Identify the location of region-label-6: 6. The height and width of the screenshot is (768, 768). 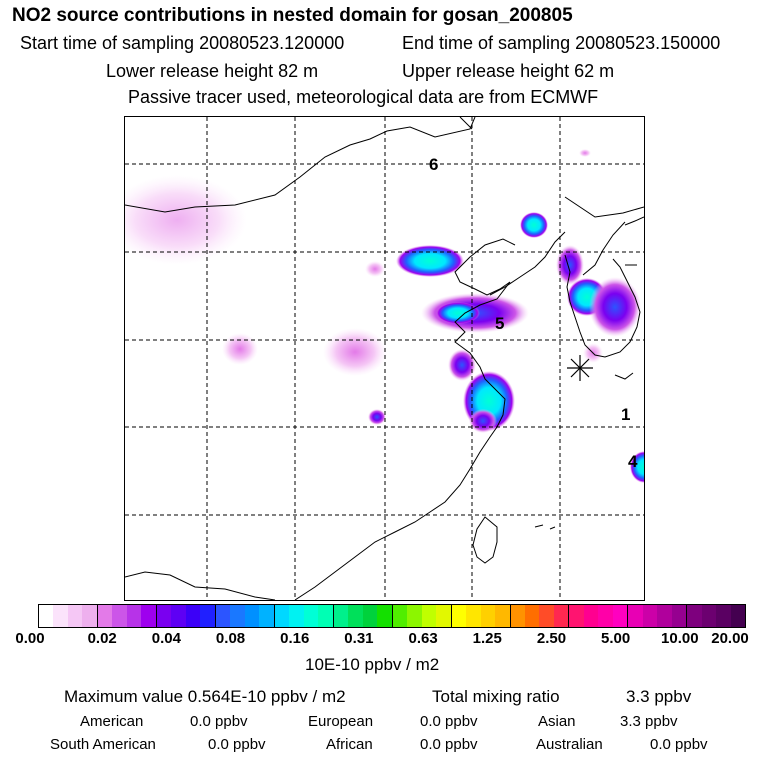
(433, 164).